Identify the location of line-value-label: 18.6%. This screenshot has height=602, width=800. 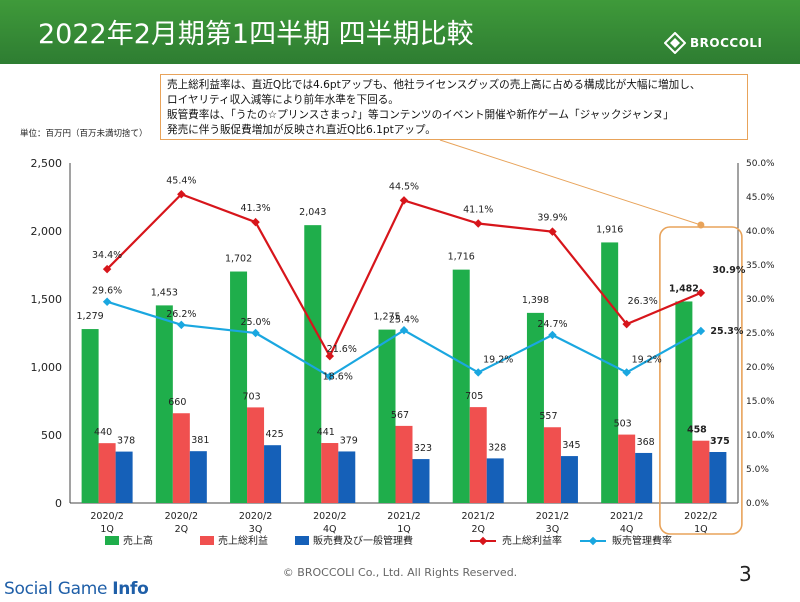
(338, 377).